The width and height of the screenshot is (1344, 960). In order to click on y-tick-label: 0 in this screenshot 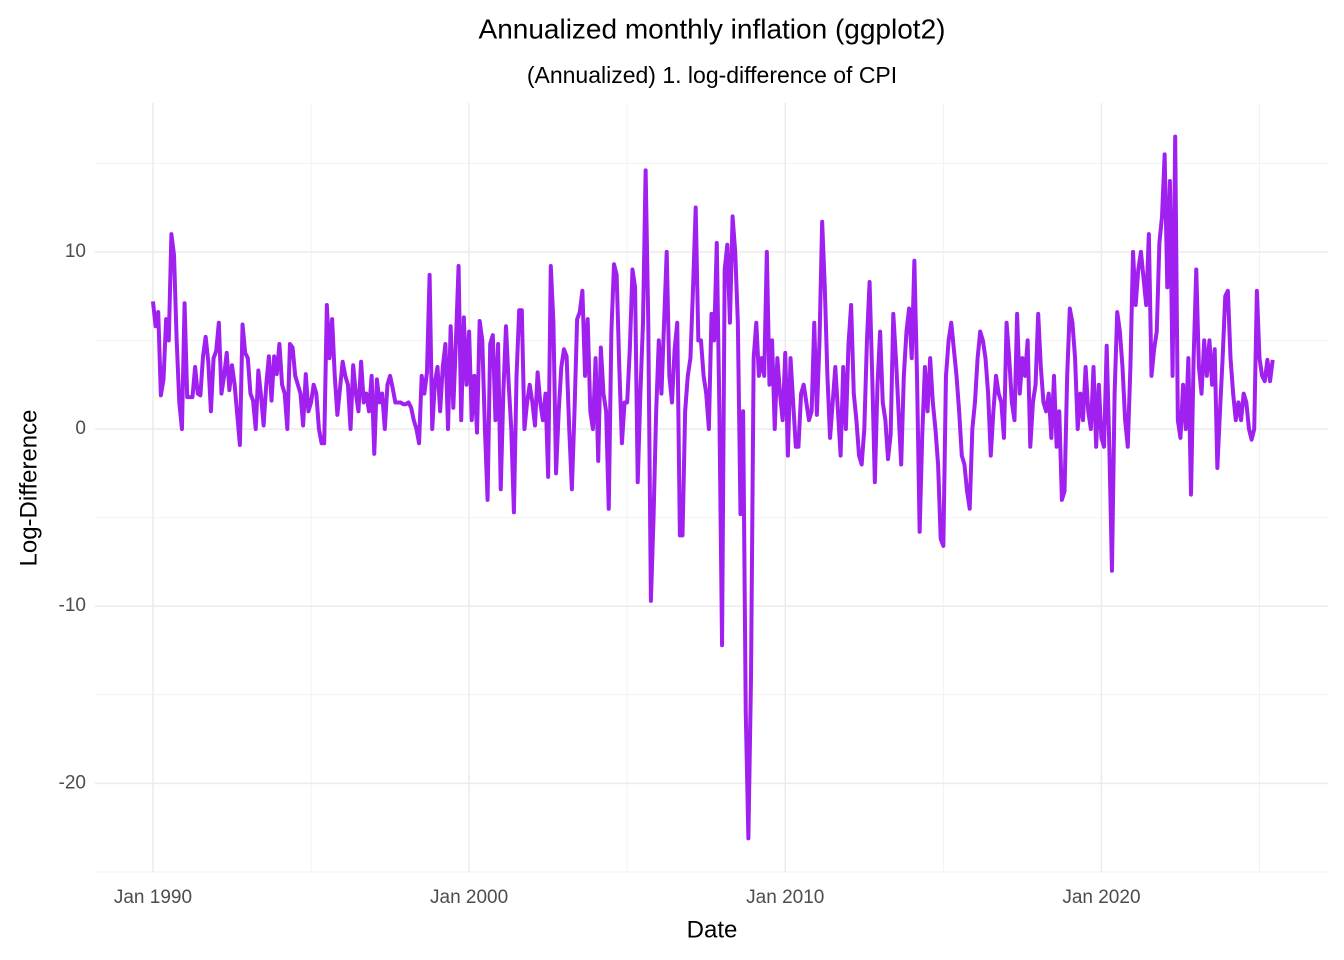, I will do `click(80, 428)`.